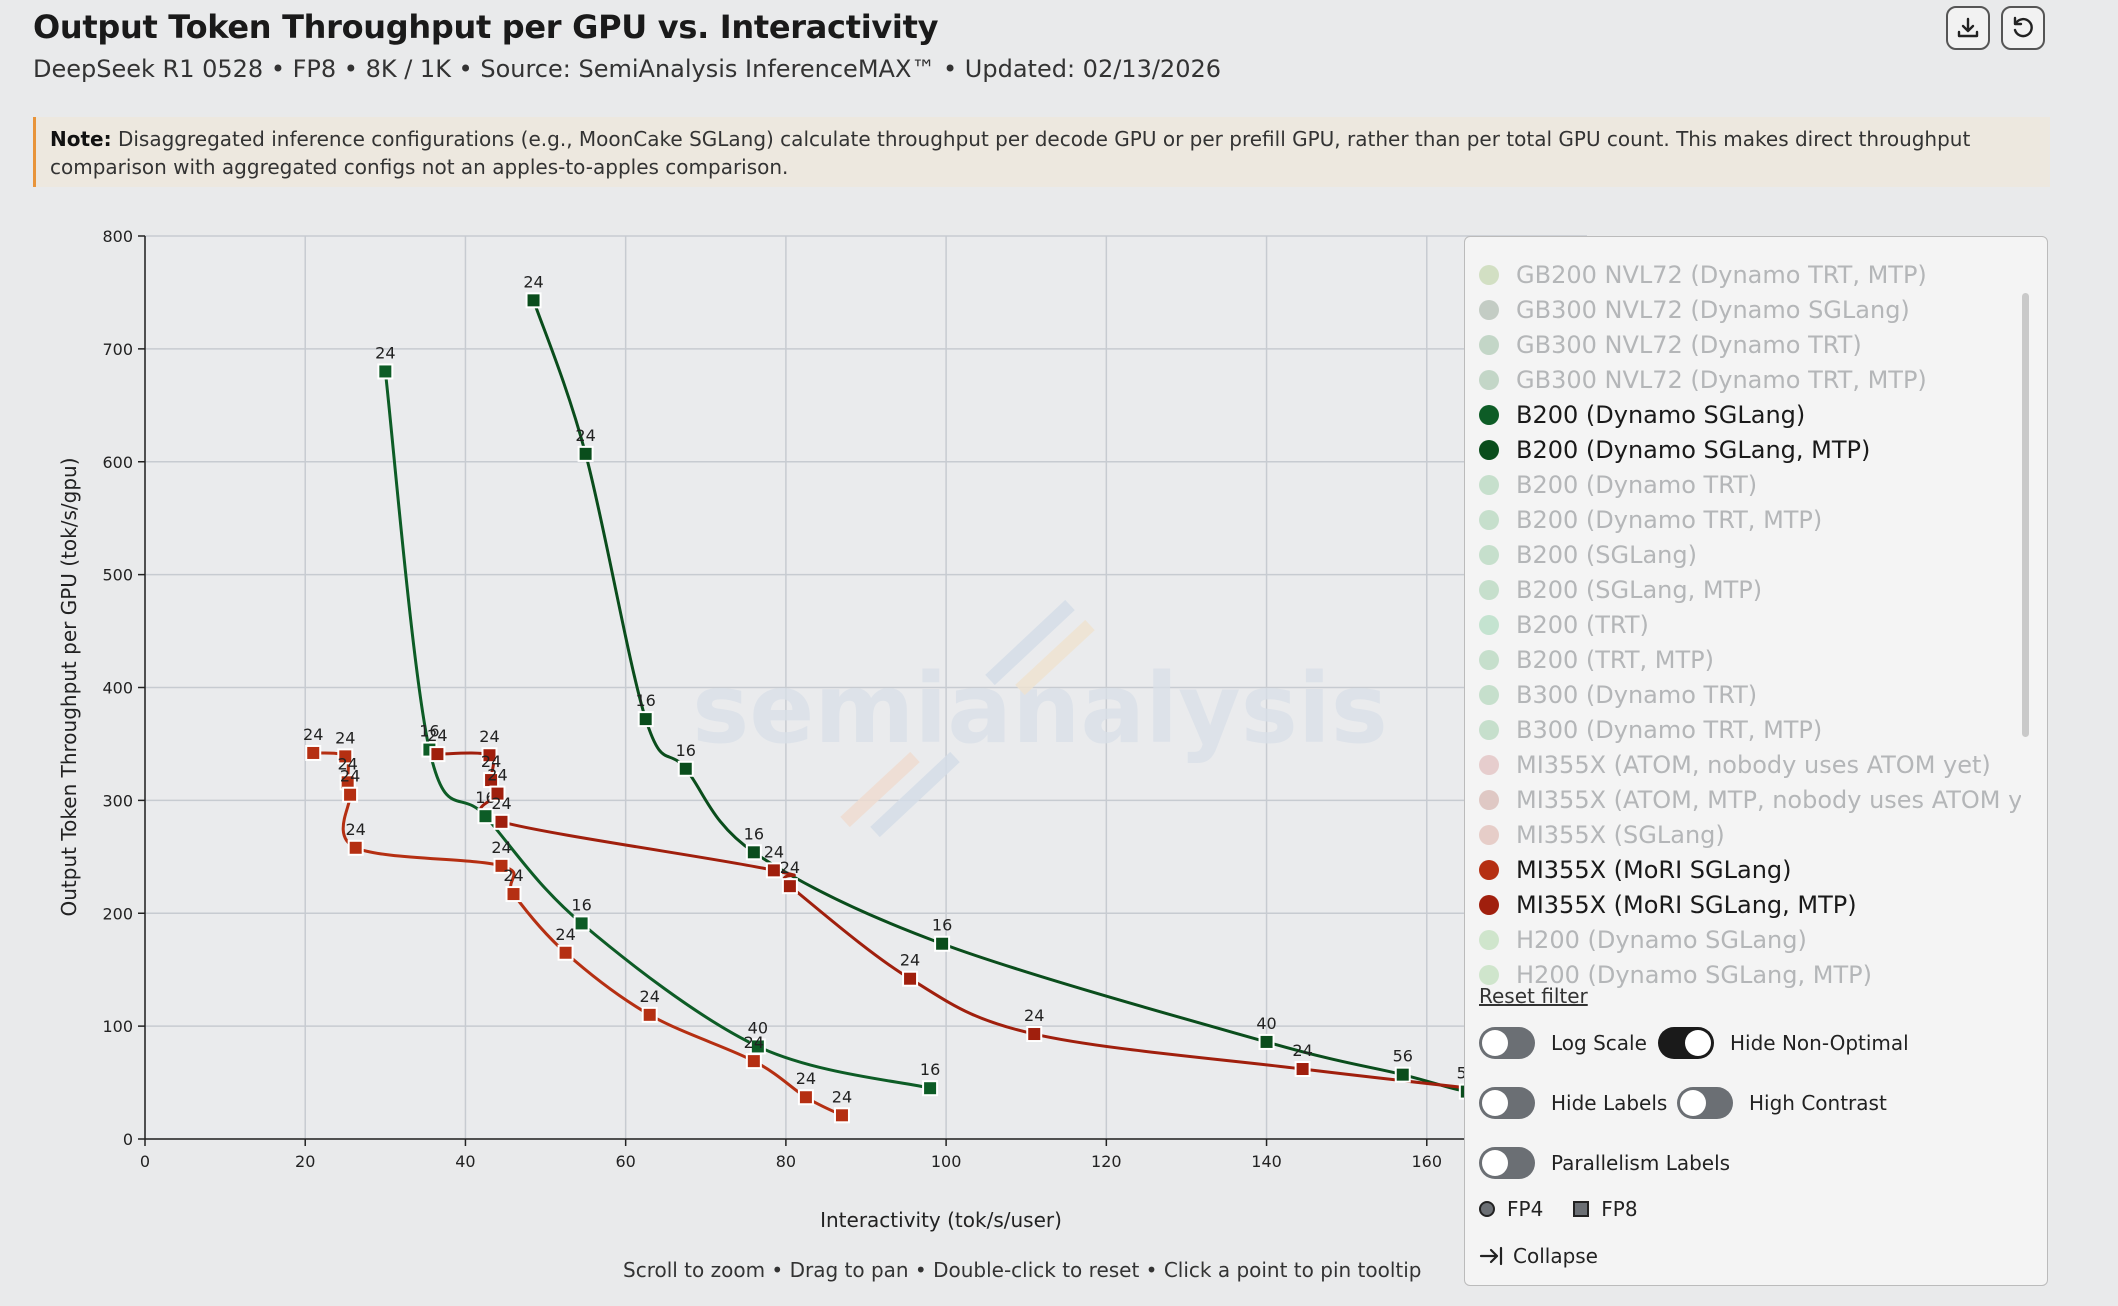  Describe the element at coordinates (1563, 1043) in the screenshot. I see `log-scale-toggle-row: Log Scale` at that location.